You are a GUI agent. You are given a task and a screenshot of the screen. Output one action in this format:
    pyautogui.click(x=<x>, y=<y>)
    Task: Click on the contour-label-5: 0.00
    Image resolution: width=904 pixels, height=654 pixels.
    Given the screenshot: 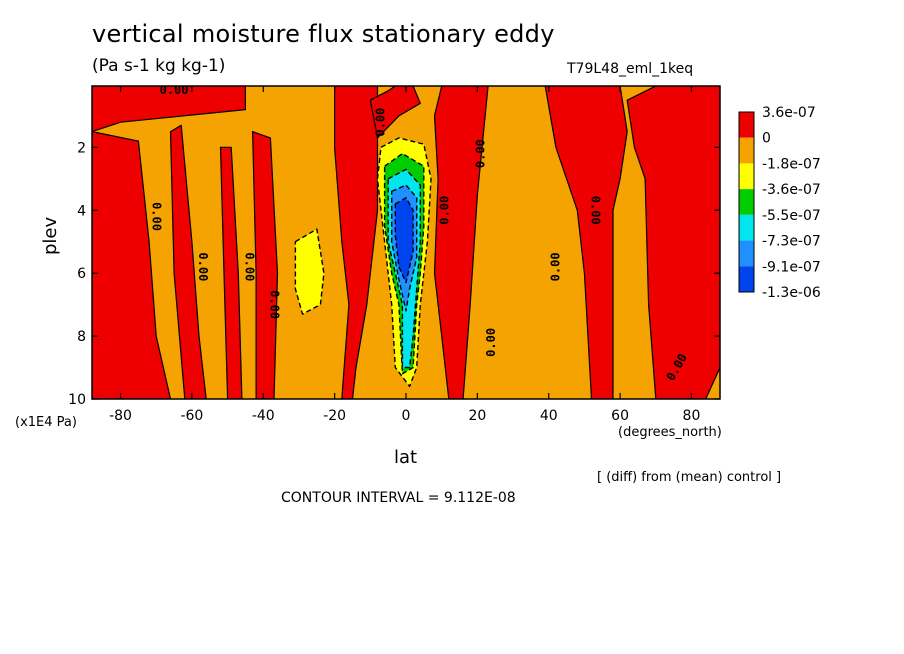 What is the action you would take?
    pyautogui.click(x=203, y=266)
    